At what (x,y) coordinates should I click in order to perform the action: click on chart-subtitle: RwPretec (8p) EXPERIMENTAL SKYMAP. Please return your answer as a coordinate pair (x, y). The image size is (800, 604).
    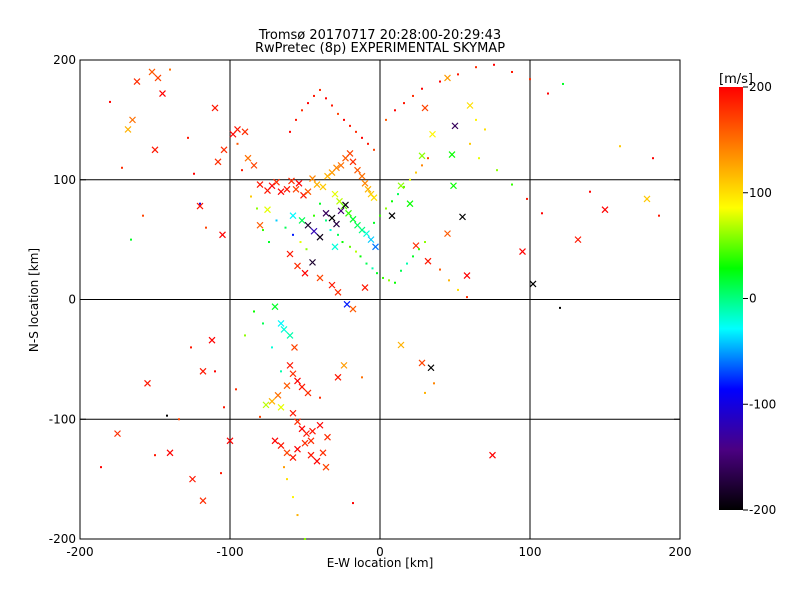
    Looking at the image, I should click on (380, 48).